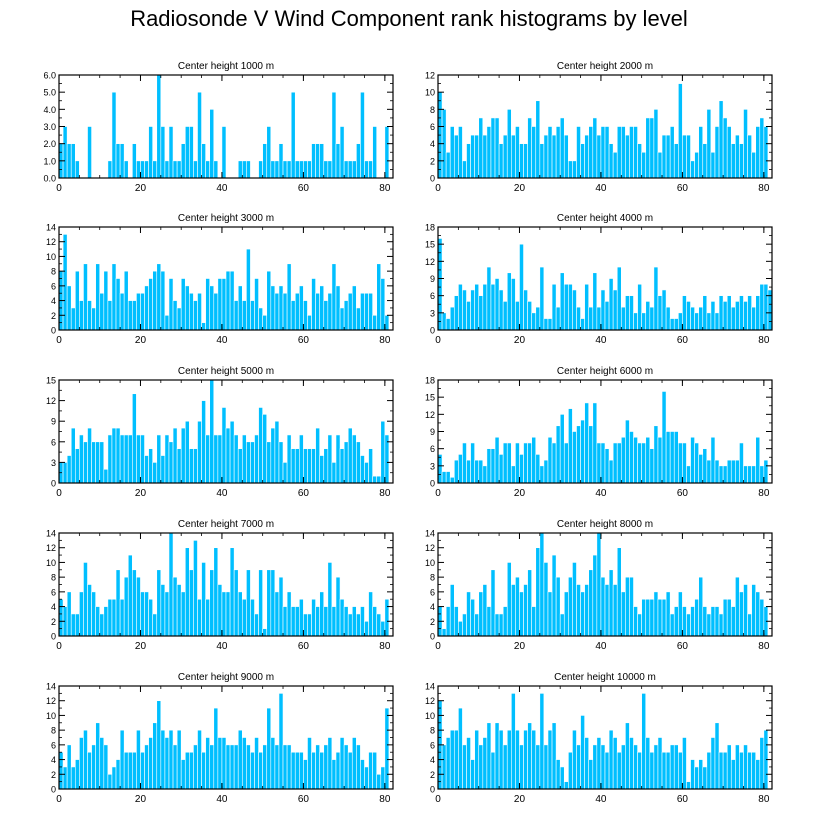 This screenshot has height=824, width=818. Describe the element at coordinates (49, 93) in the screenshot. I see `y-tick-label: 5.0` at that location.